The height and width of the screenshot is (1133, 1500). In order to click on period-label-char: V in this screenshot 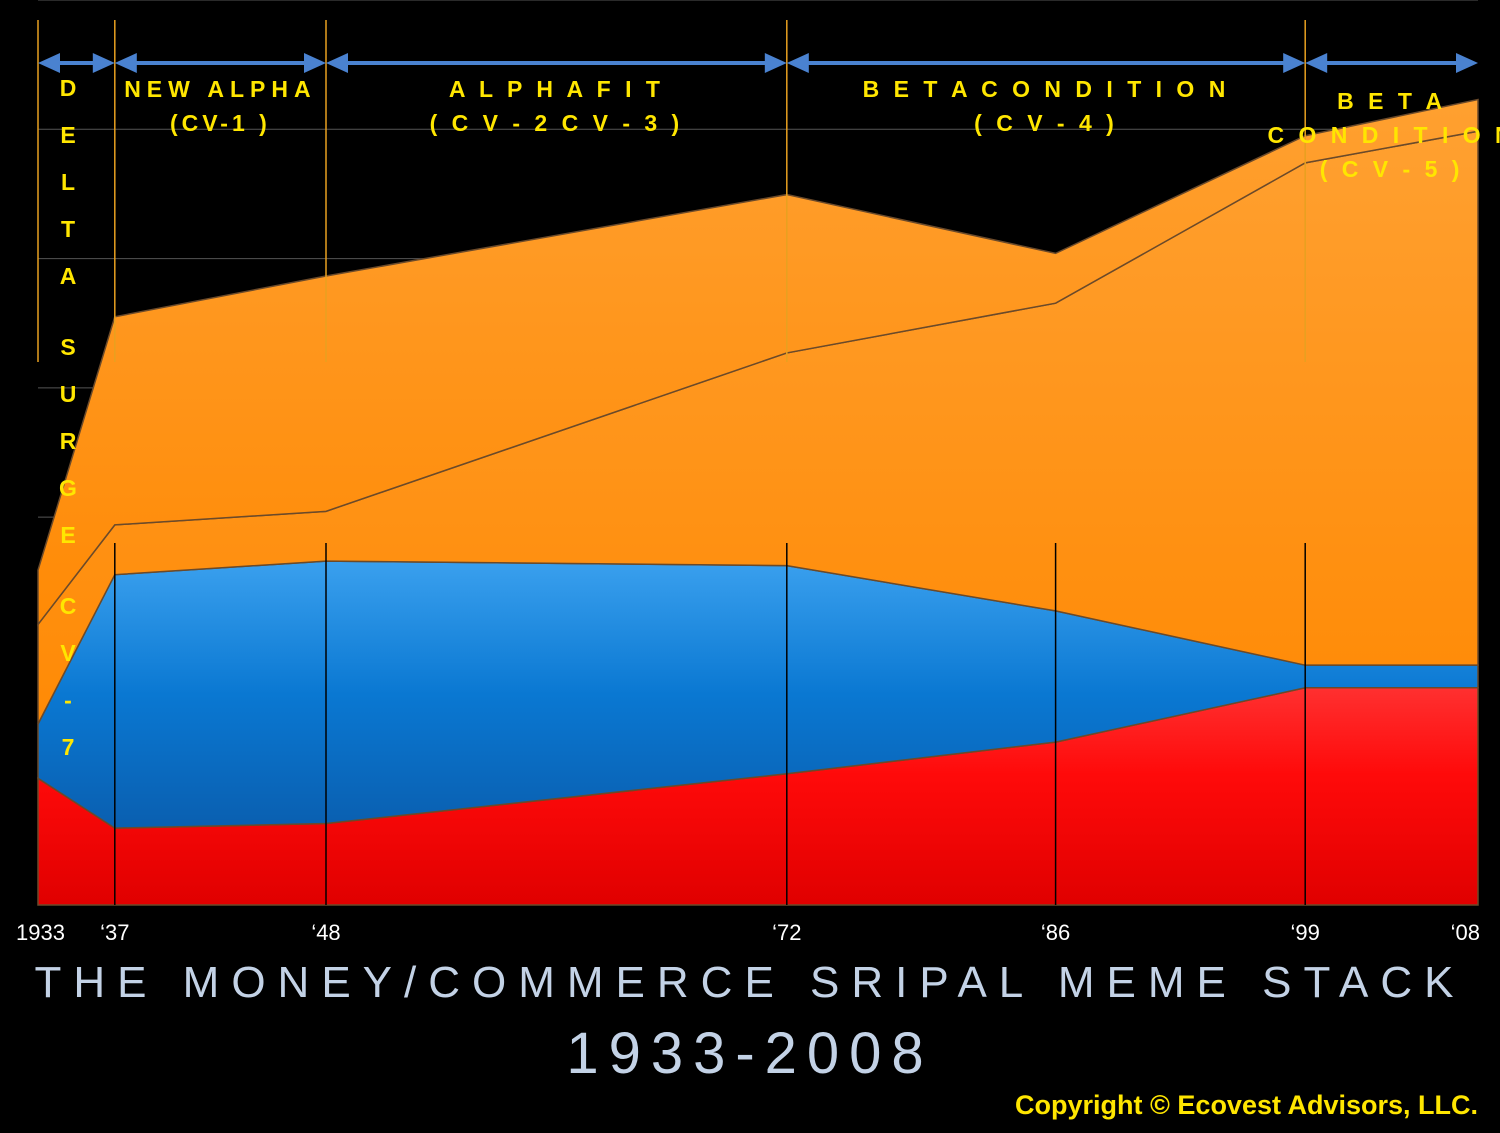, I will do `click(68, 653)`.